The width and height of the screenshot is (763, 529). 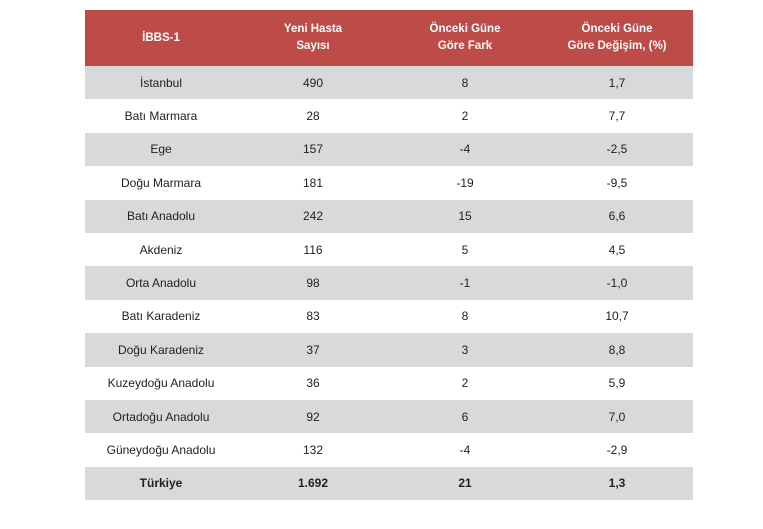 I want to click on region-cell: Güneydoğu Anadolu, so click(x=161, y=450).